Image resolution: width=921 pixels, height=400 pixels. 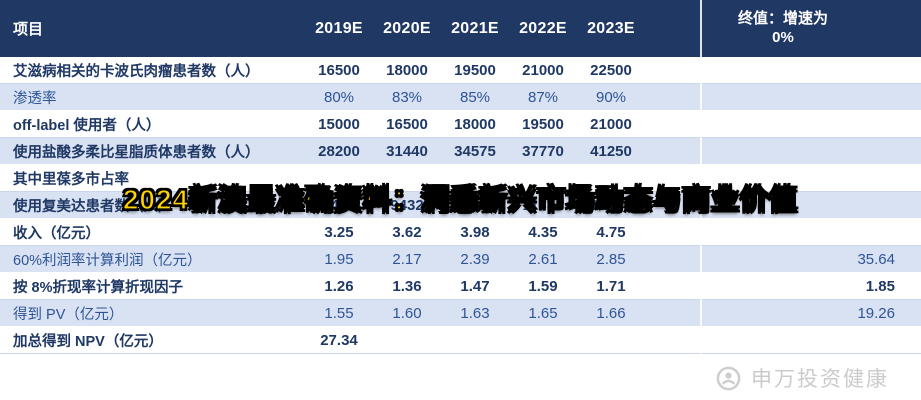 I want to click on cell-value: 85%, so click(x=475, y=97).